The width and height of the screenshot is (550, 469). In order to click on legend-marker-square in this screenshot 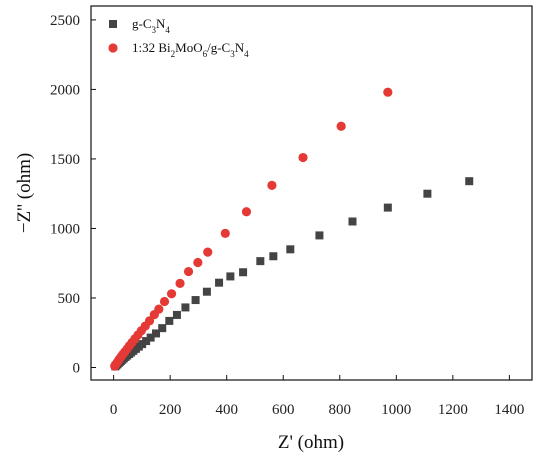, I will do `click(113, 24)`.